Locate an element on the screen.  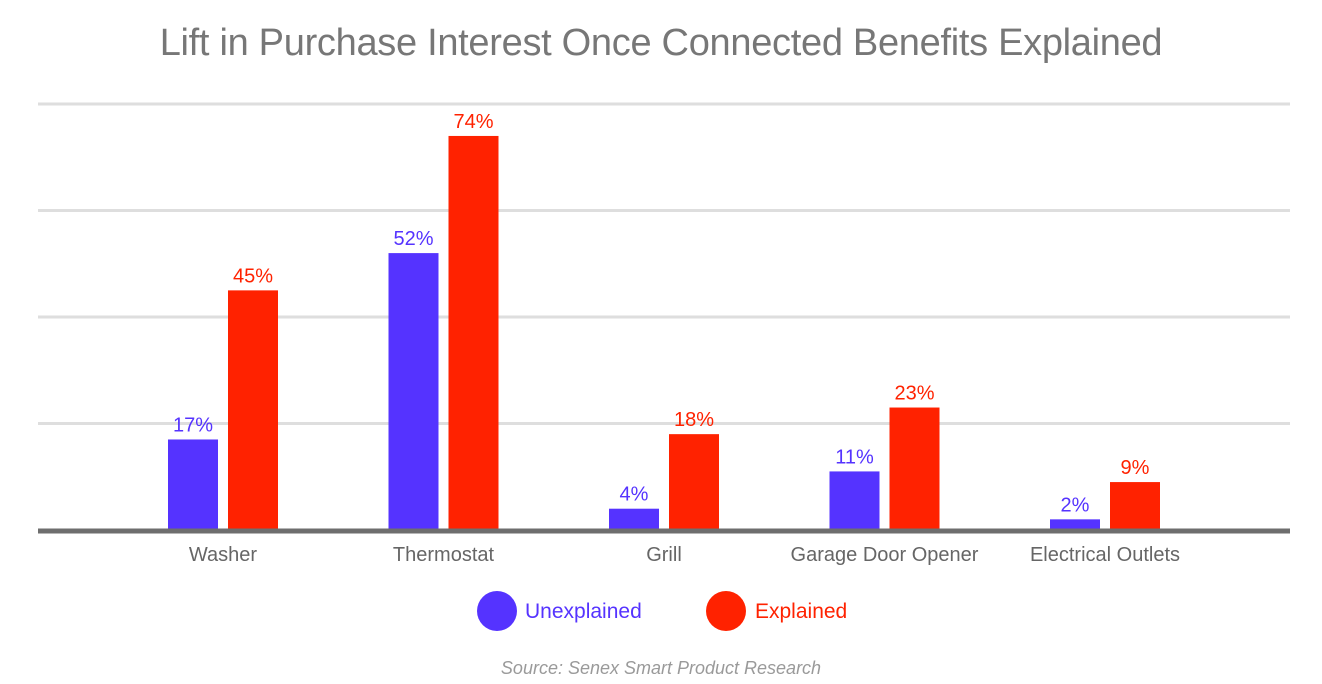
x-tick-label: Electrical Outlets is located at coordinates (1105, 555).